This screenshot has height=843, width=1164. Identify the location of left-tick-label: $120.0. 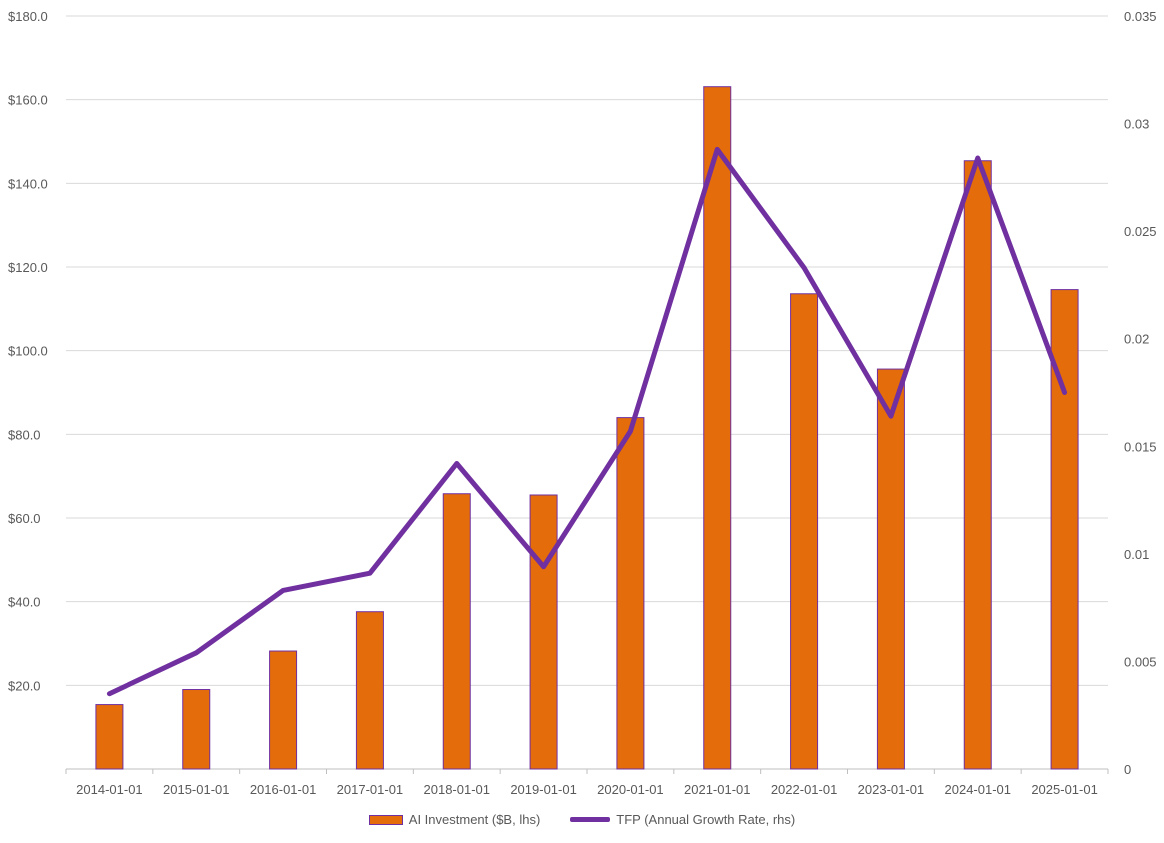
(28, 267).